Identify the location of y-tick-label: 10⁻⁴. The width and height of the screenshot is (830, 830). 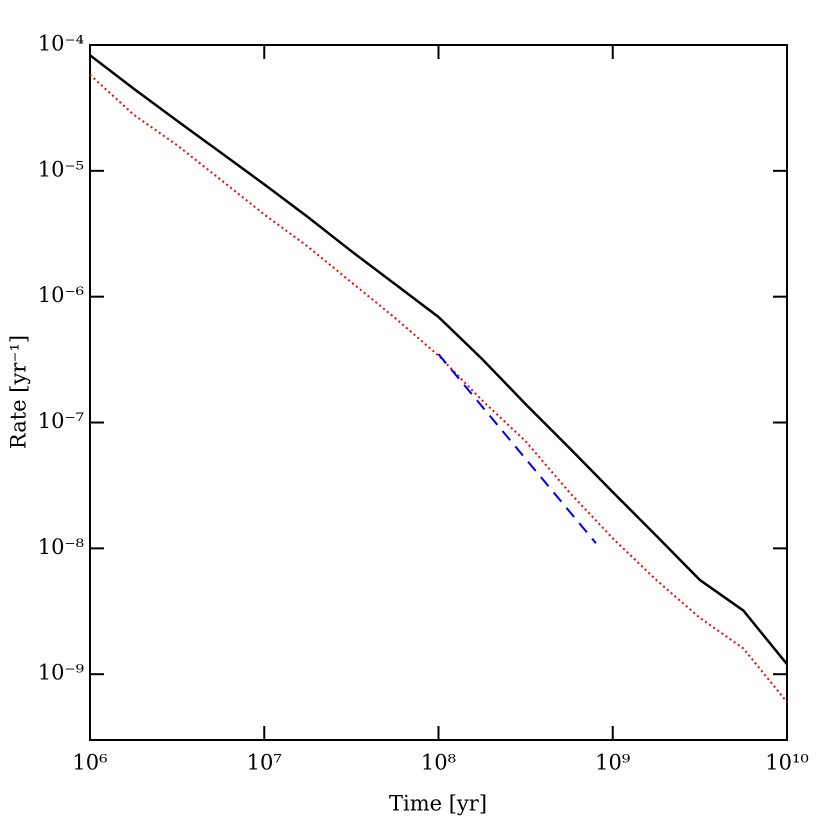
(61, 44).